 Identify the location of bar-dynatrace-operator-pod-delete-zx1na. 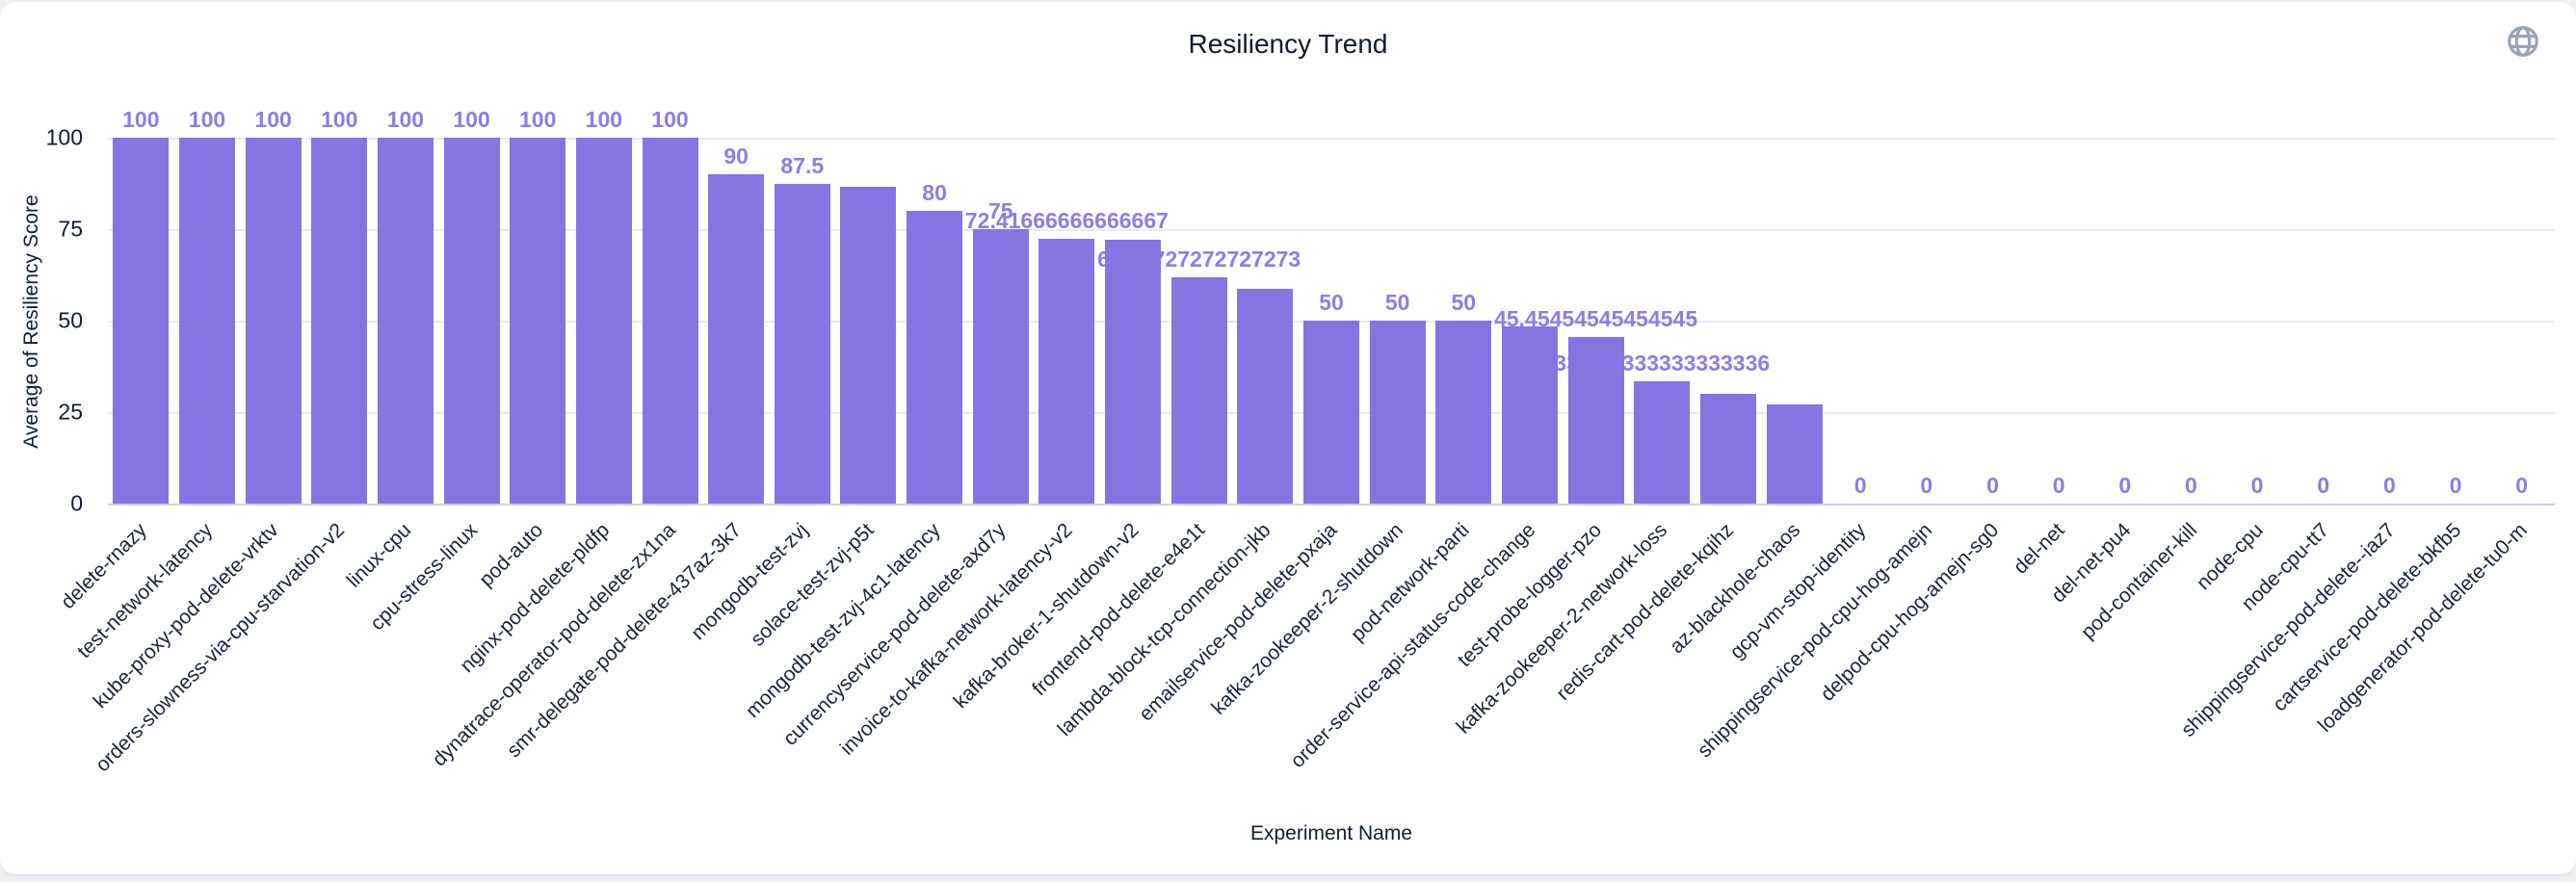
(670, 321).